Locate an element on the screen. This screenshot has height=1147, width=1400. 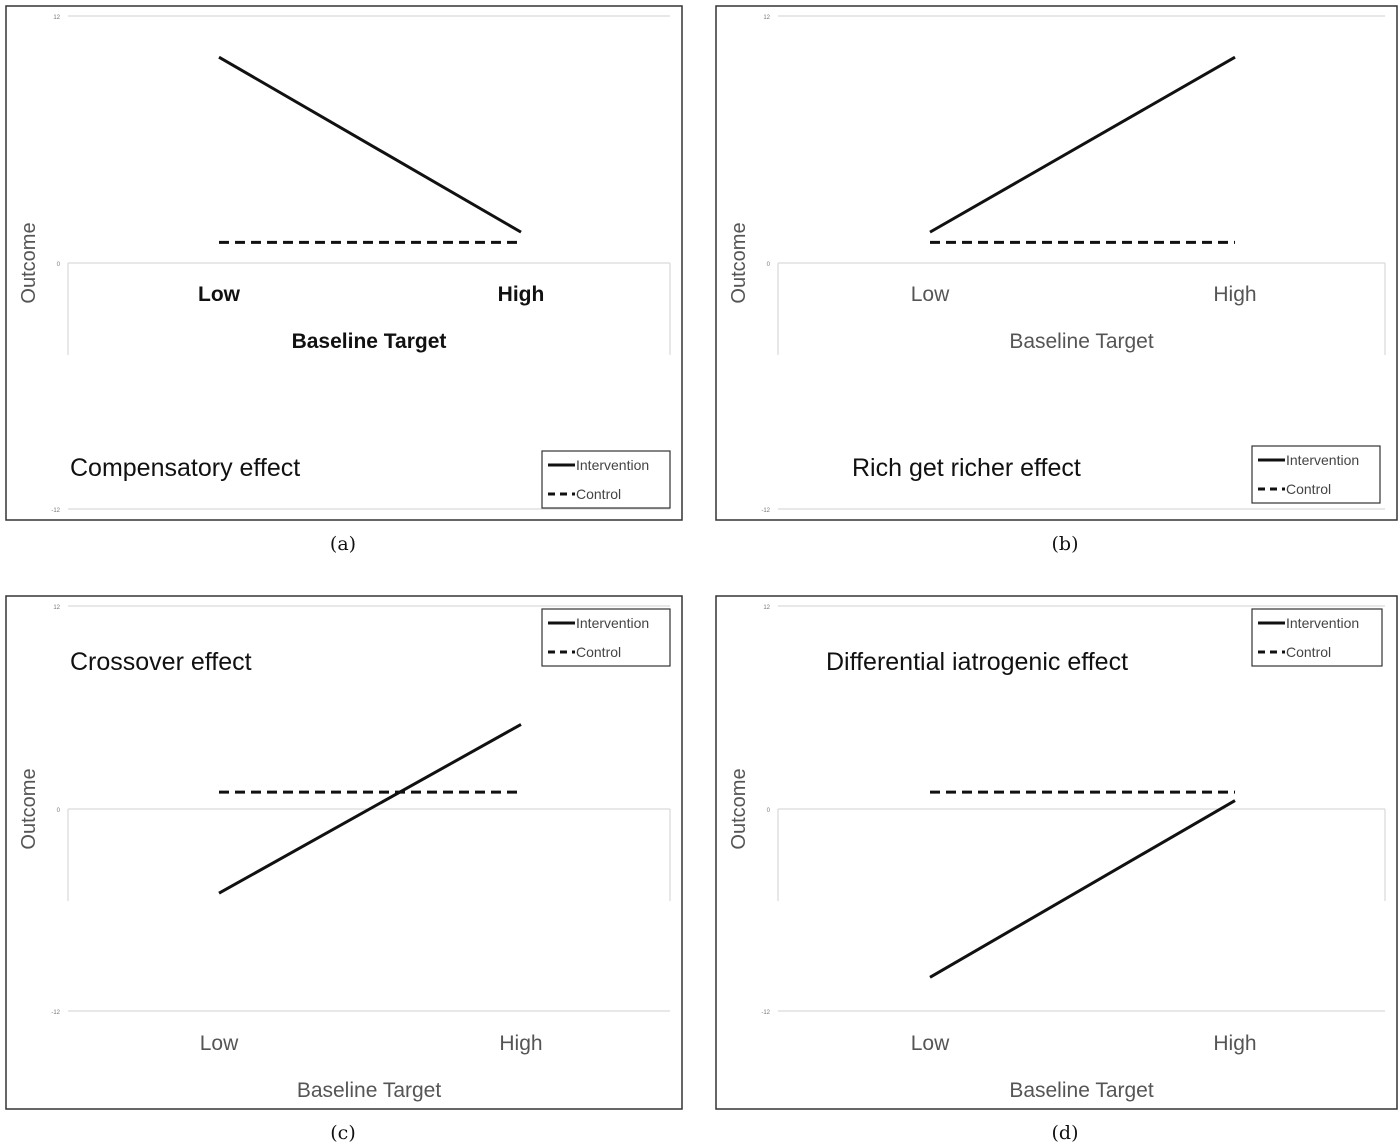
caption-c: (c) is located at coordinates (343, 1133).